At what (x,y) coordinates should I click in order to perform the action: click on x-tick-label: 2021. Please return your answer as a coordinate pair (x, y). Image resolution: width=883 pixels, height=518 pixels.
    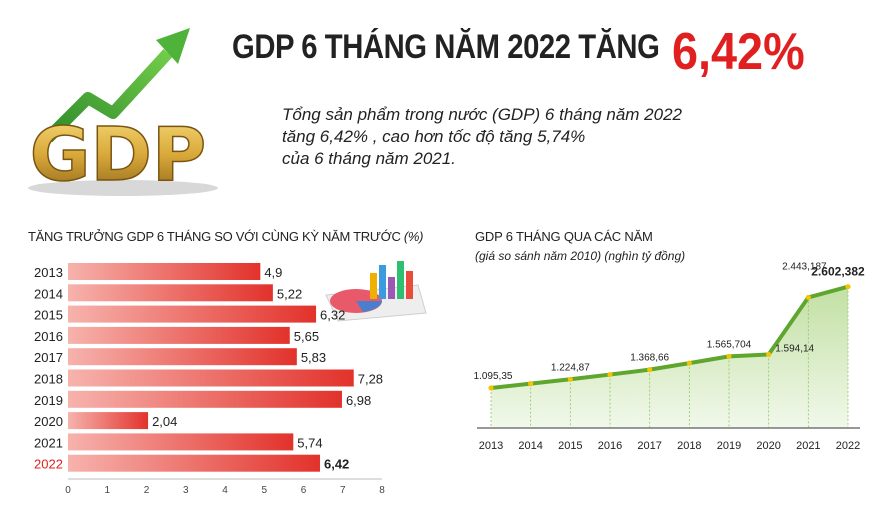
    Looking at the image, I should click on (808, 446).